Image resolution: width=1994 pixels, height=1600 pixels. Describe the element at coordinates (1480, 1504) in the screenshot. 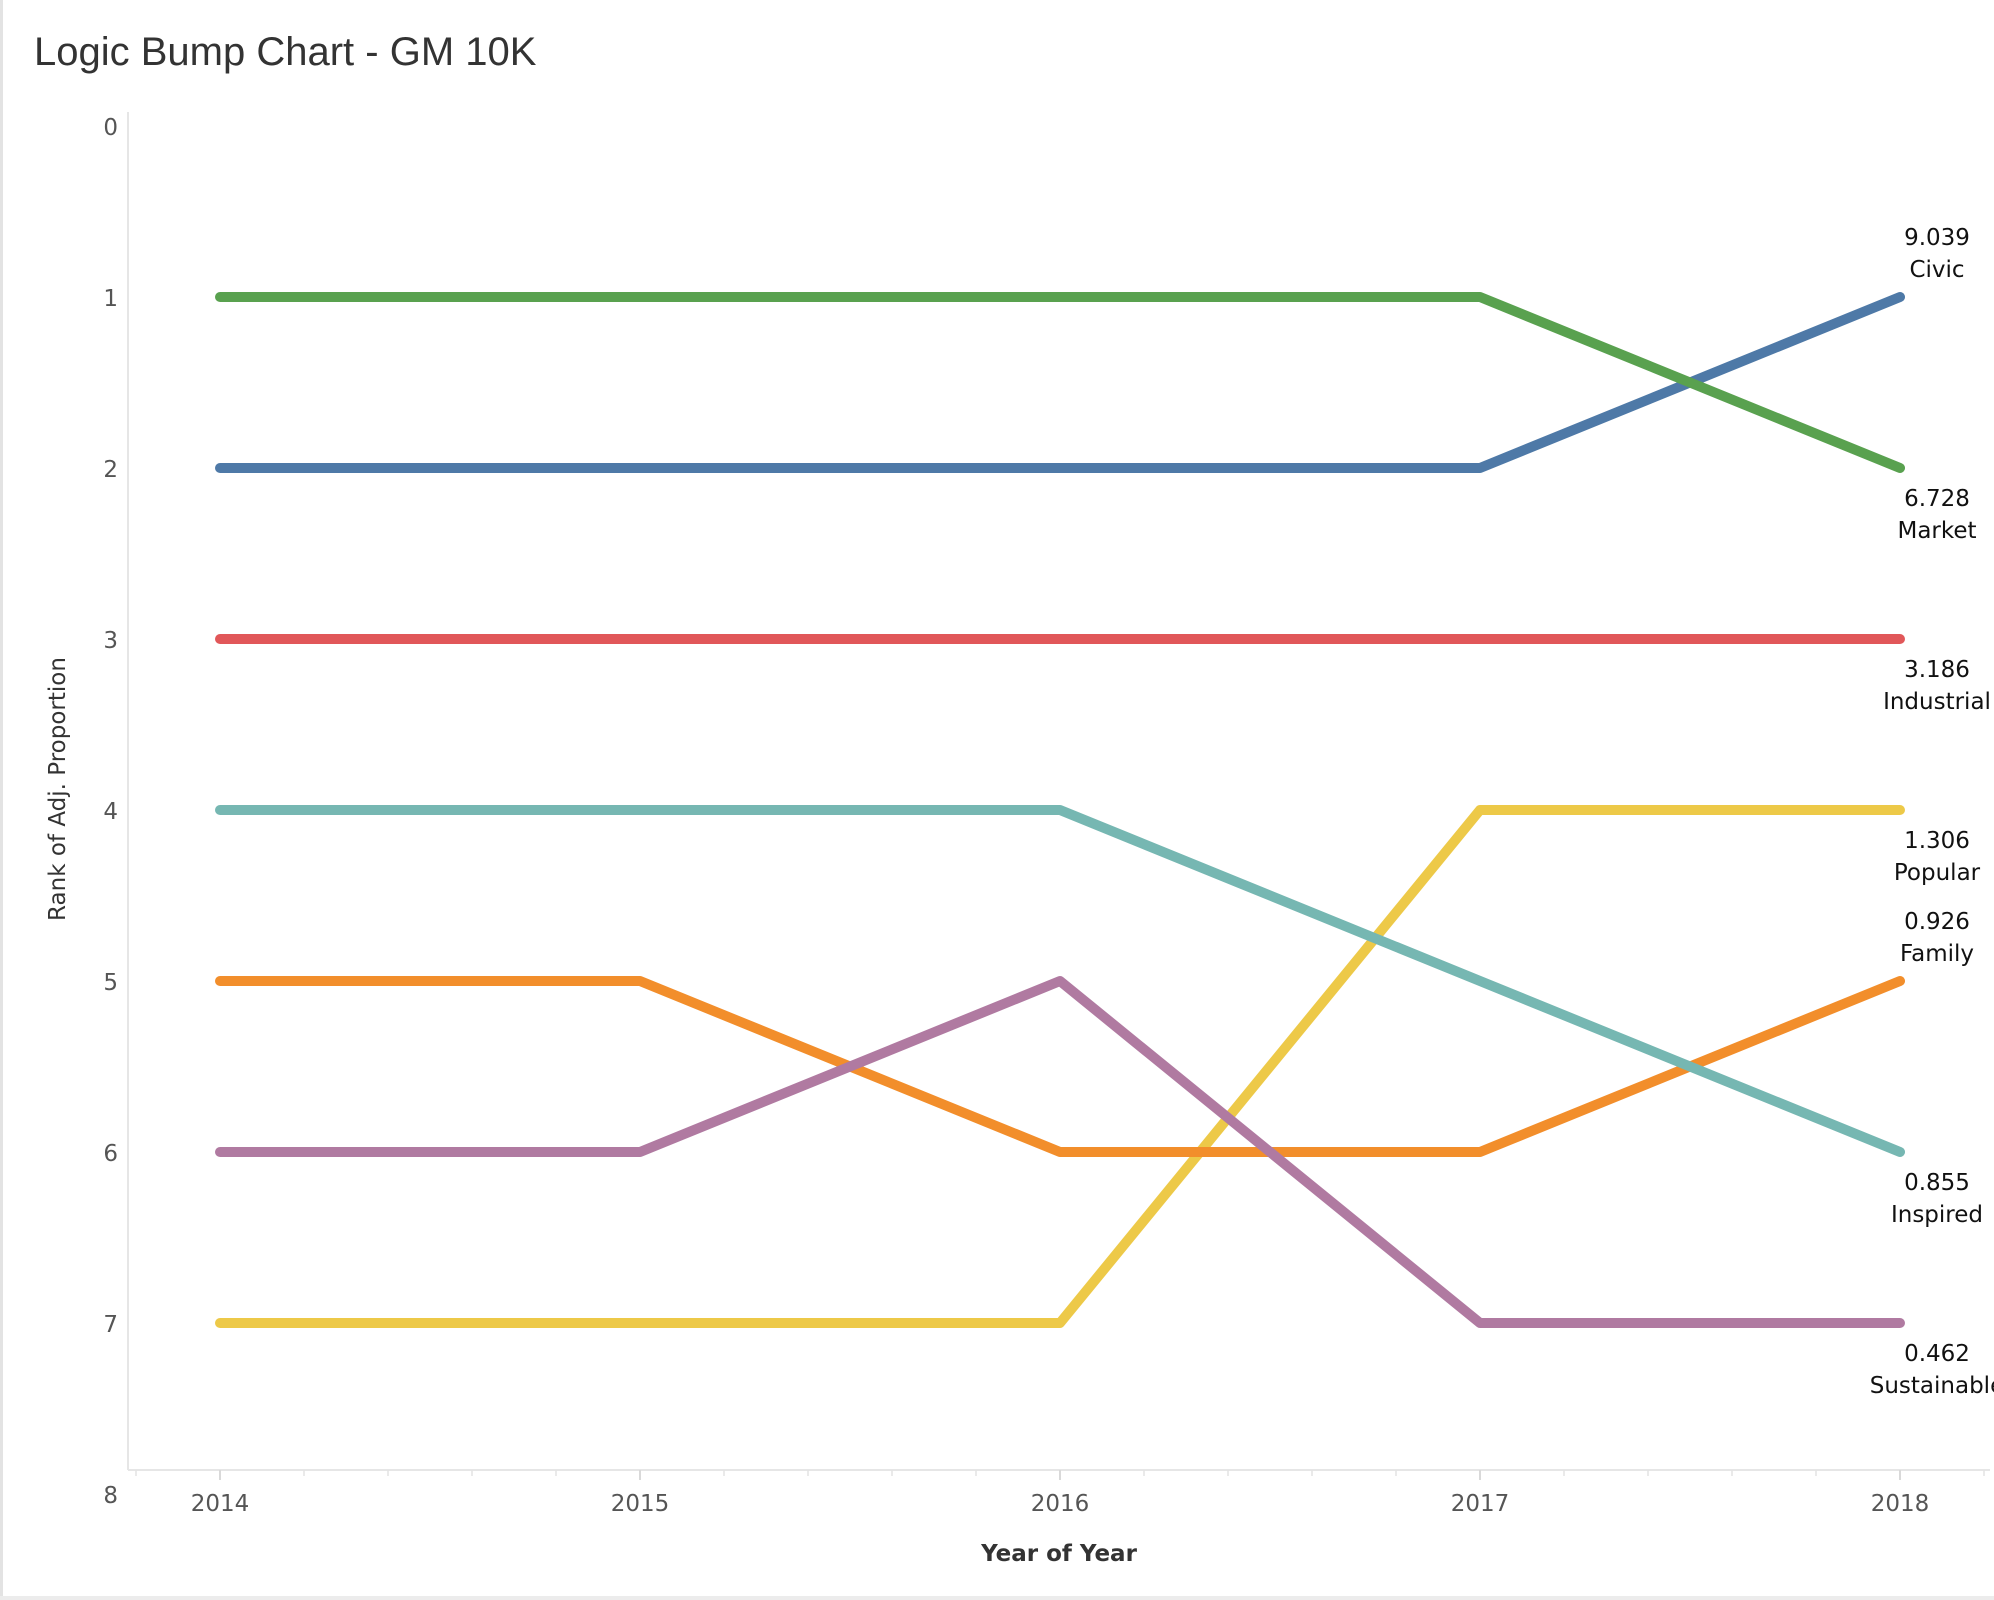

I see `x-tick-label: 2017` at that location.